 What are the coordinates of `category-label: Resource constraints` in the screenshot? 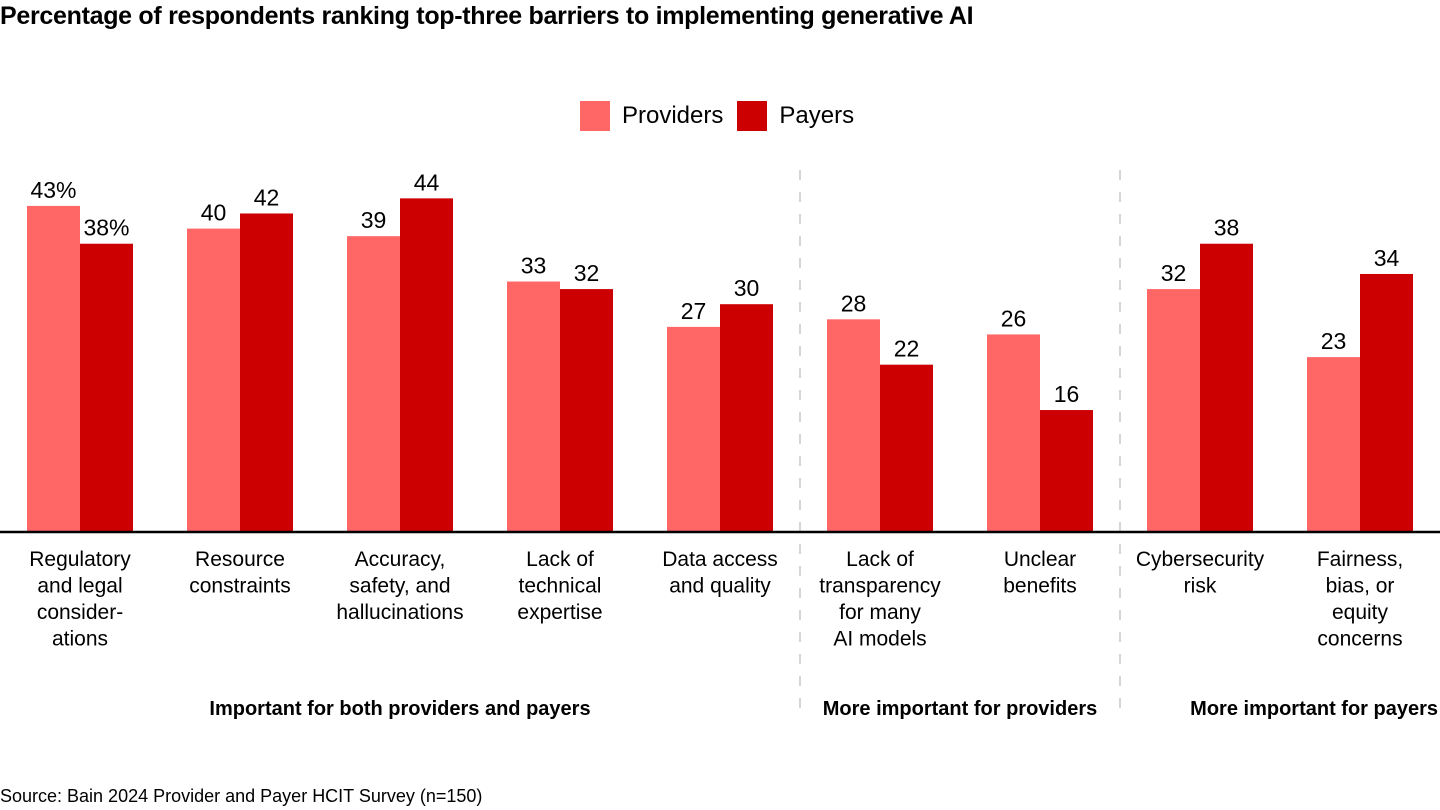 It's located at (240, 573).